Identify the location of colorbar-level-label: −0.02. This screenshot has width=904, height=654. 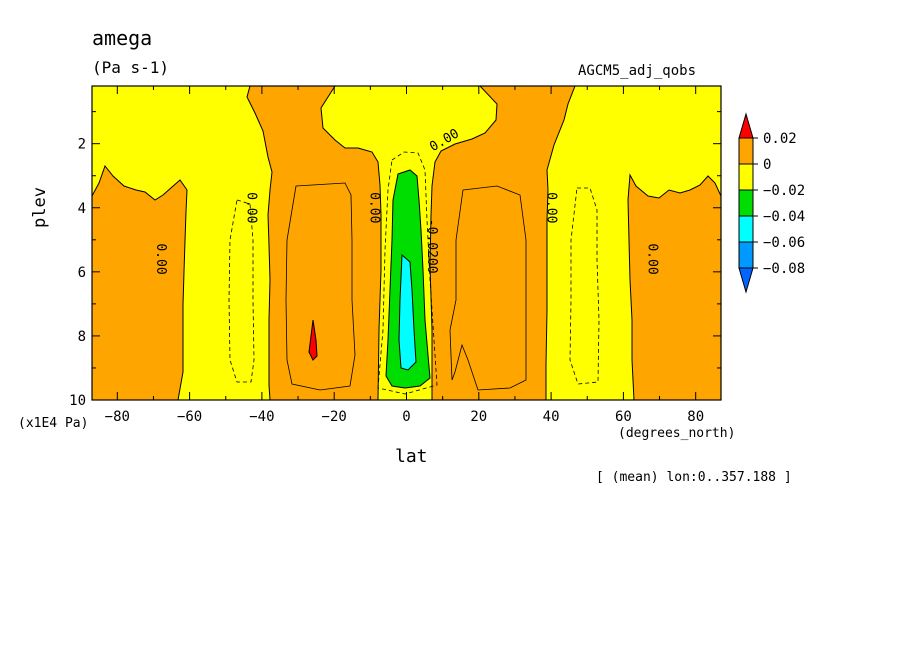
(784, 191).